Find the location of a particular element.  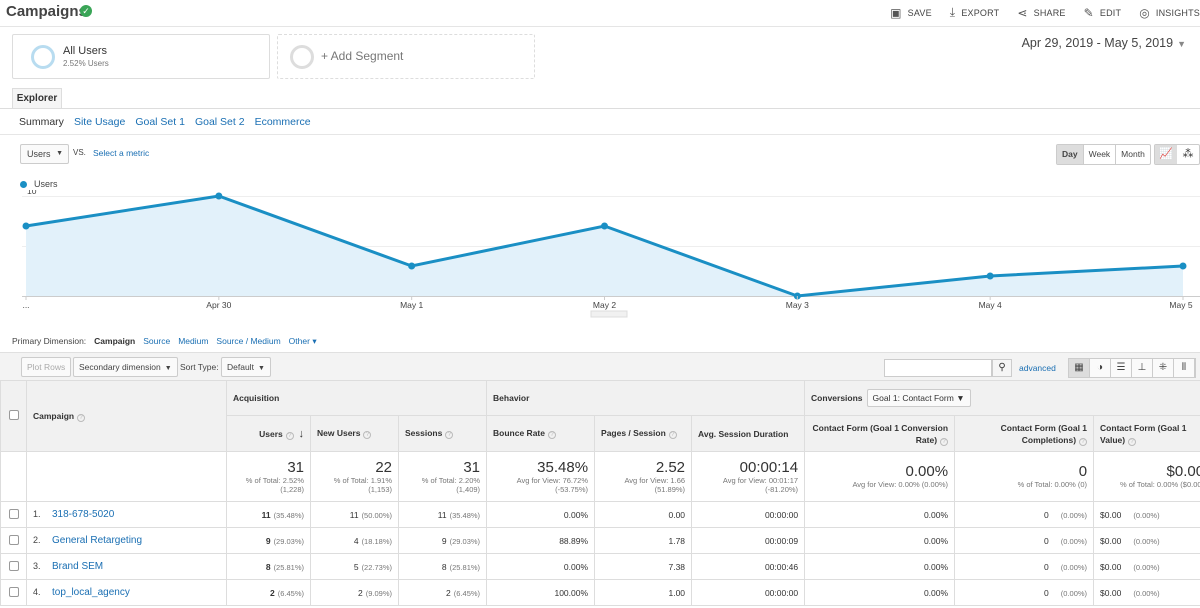

col-goal-completions: Contact Form (Goal 1 Completions)? is located at coordinates (1024, 433).